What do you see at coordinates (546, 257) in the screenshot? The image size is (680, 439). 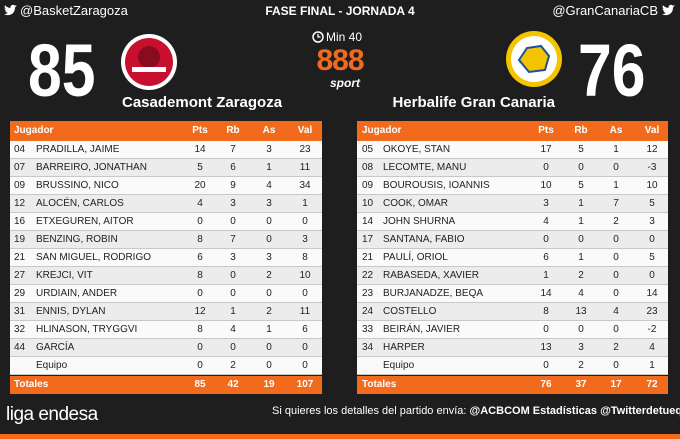 I see `stat-cell: 6` at bounding box center [546, 257].